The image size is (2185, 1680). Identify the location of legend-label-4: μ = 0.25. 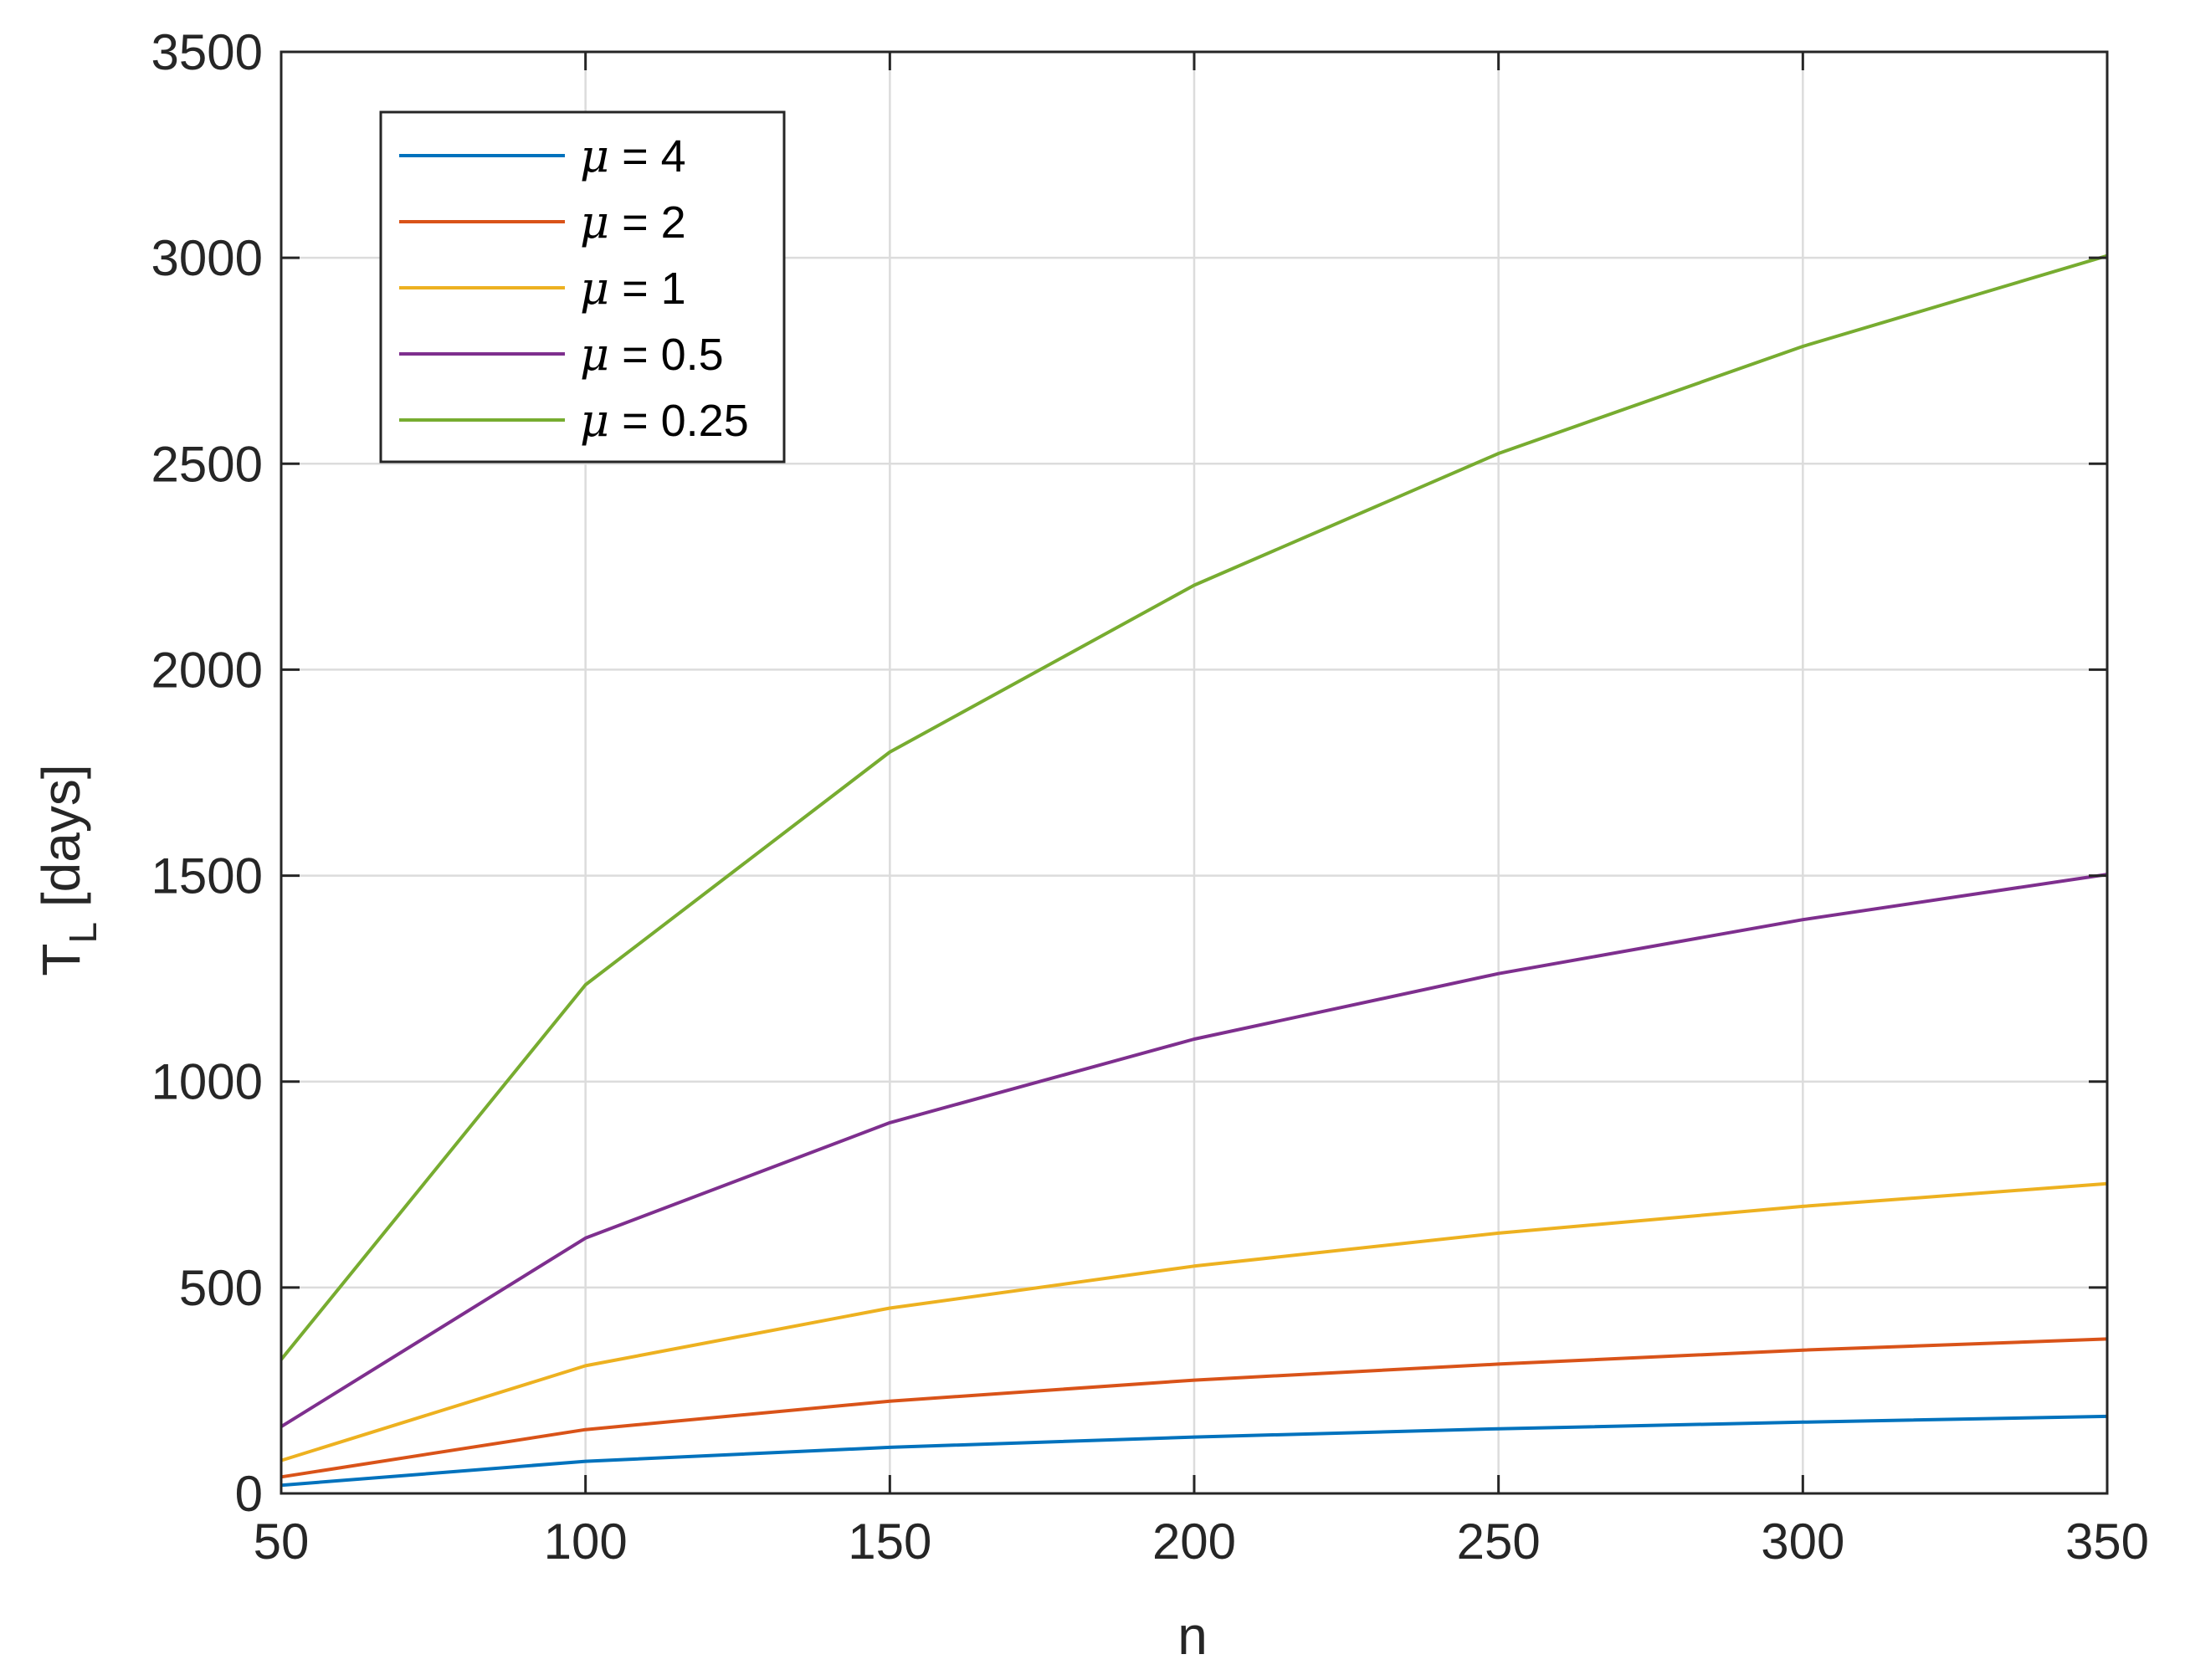
(664, 420).